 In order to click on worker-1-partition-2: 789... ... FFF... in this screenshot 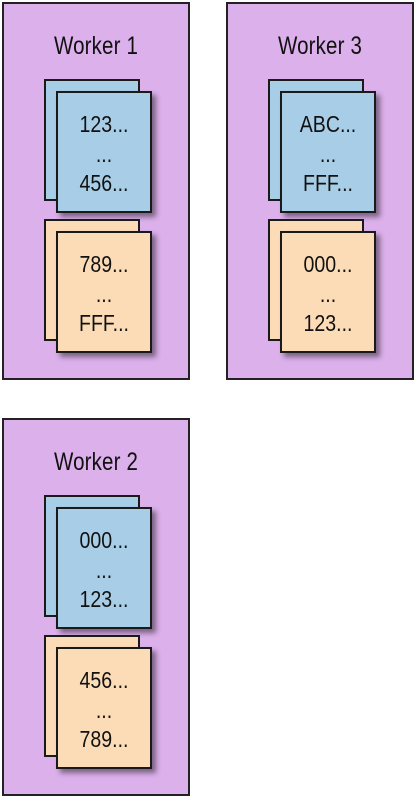, I will do `click(98, 286)`.